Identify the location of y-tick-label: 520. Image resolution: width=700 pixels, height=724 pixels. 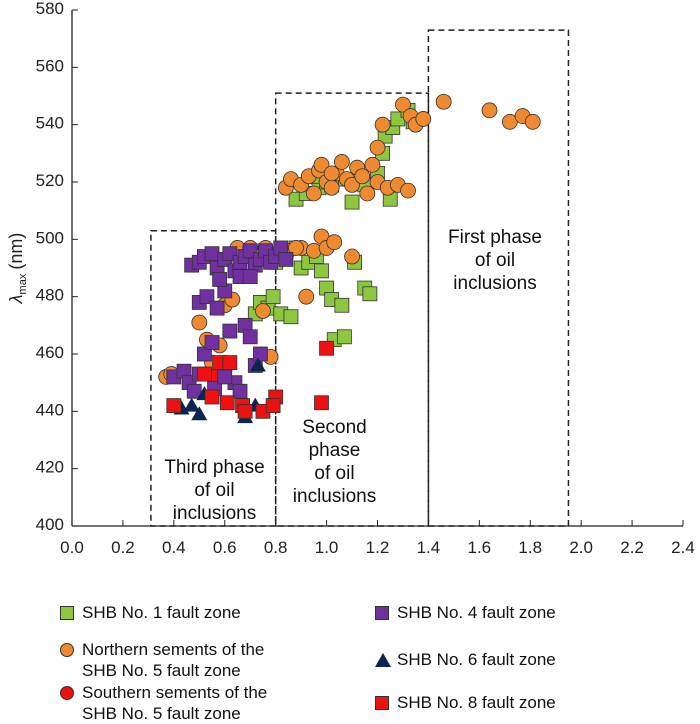
(50, 180).